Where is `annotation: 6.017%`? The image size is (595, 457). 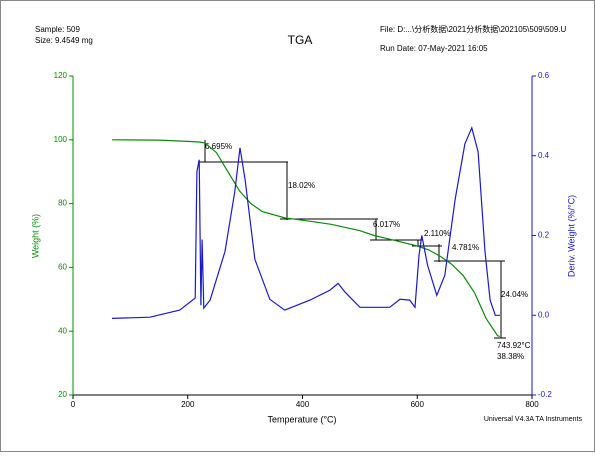 annotation: 6.017% is located at coordinates (386, 224).